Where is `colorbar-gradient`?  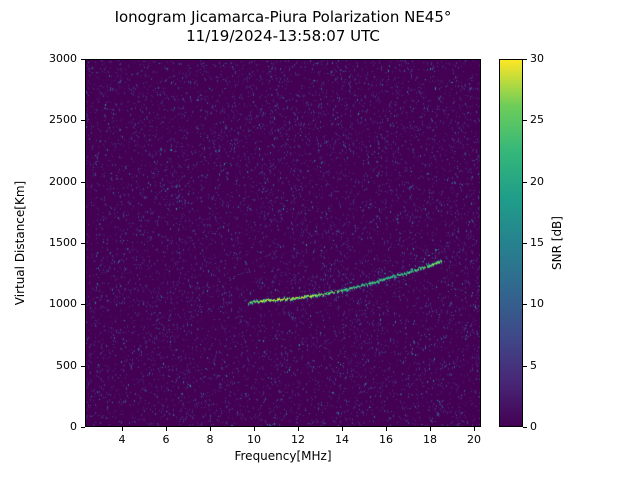 colorbar-gradient is located at coordinates (511, 243).